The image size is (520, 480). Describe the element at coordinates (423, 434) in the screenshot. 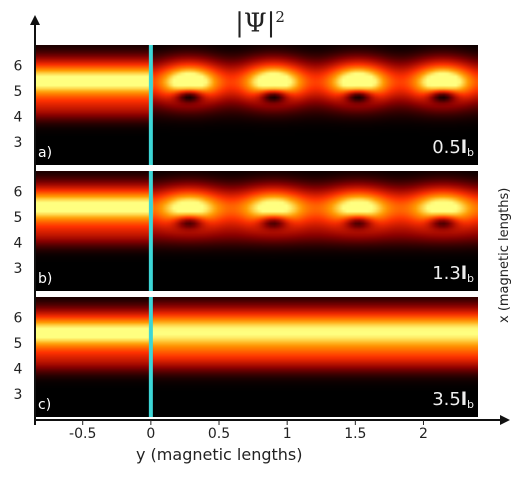

I see `x-tick-label: 2` at that location.